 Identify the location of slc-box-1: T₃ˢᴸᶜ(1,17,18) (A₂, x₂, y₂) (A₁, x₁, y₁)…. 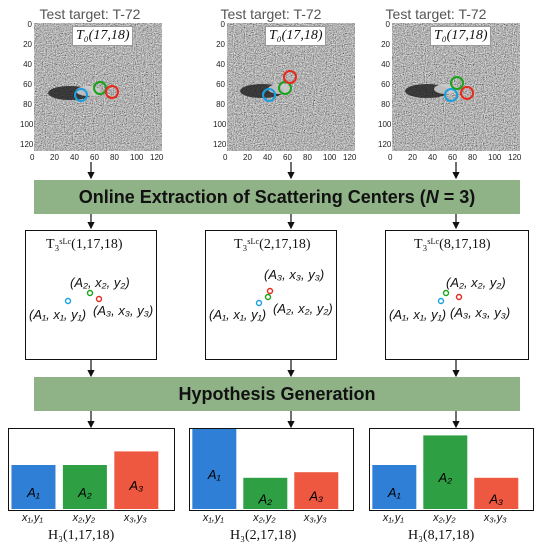
(91, 295).